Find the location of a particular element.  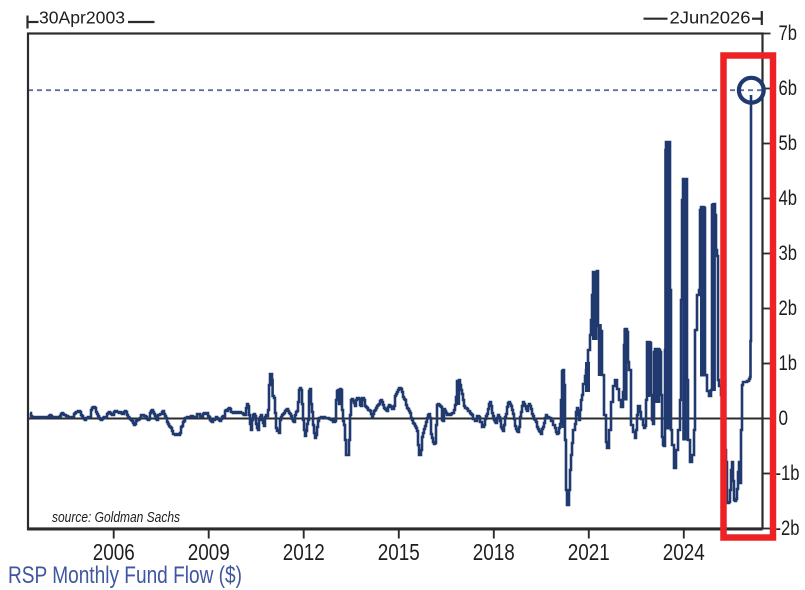

svg-text: 3b is located at coordinates (788, 253).